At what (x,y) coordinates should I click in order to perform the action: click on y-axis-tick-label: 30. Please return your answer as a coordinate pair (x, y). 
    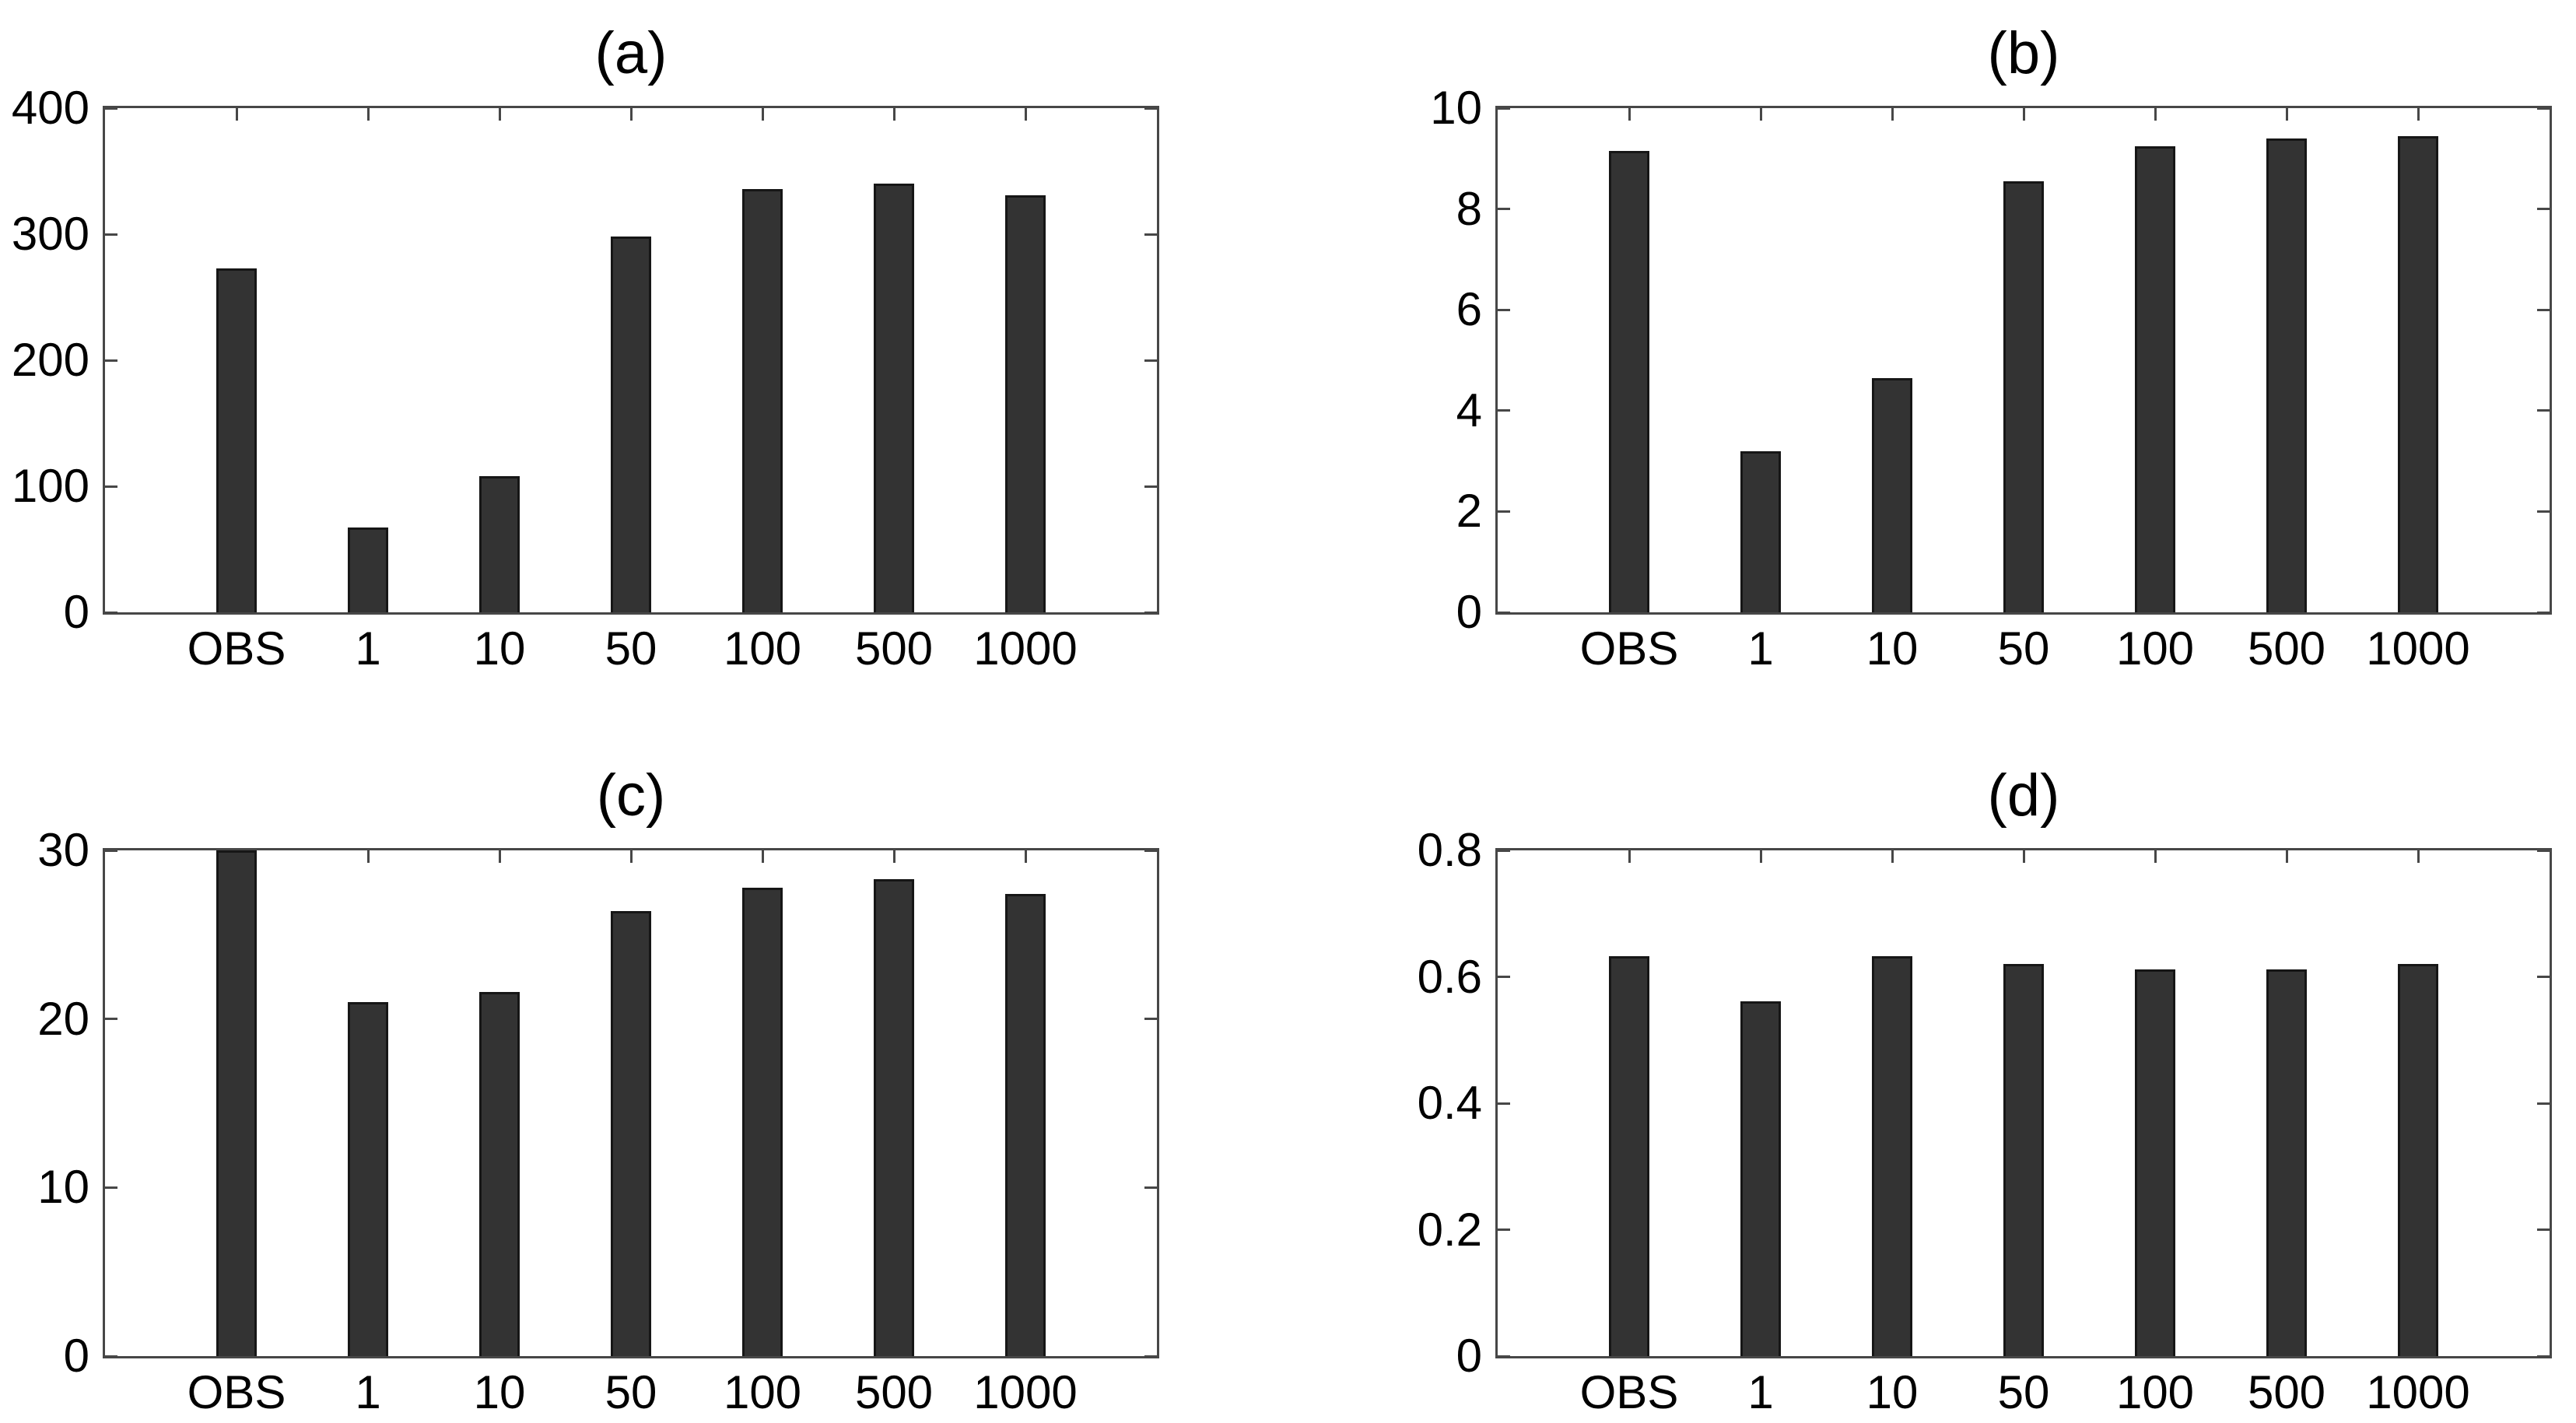
    Looking at the image, I should click on (63, 850).